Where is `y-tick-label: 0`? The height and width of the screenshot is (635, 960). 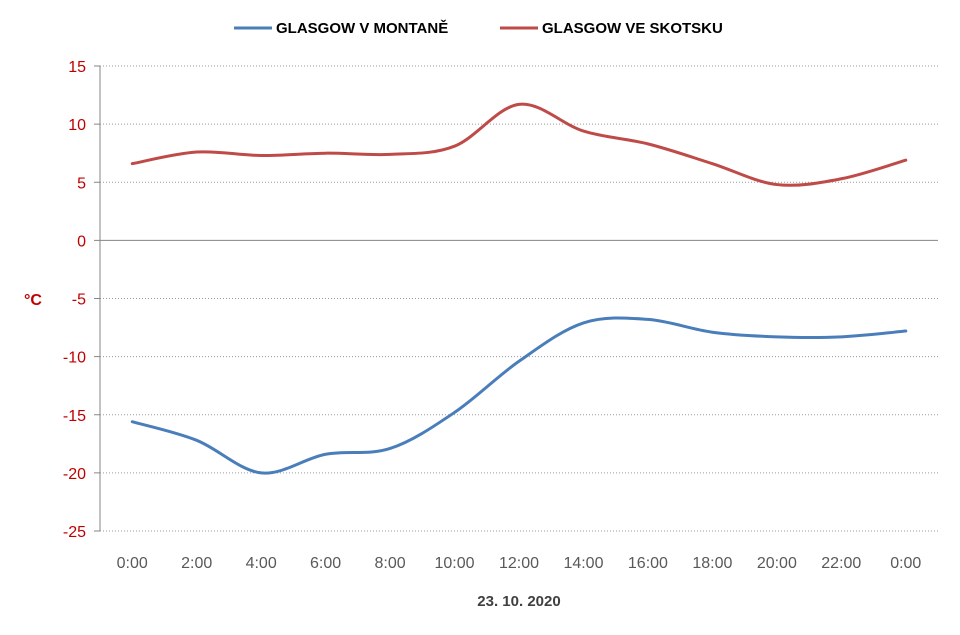
y-tick-label: 0 is located at coordinates (81, 241).